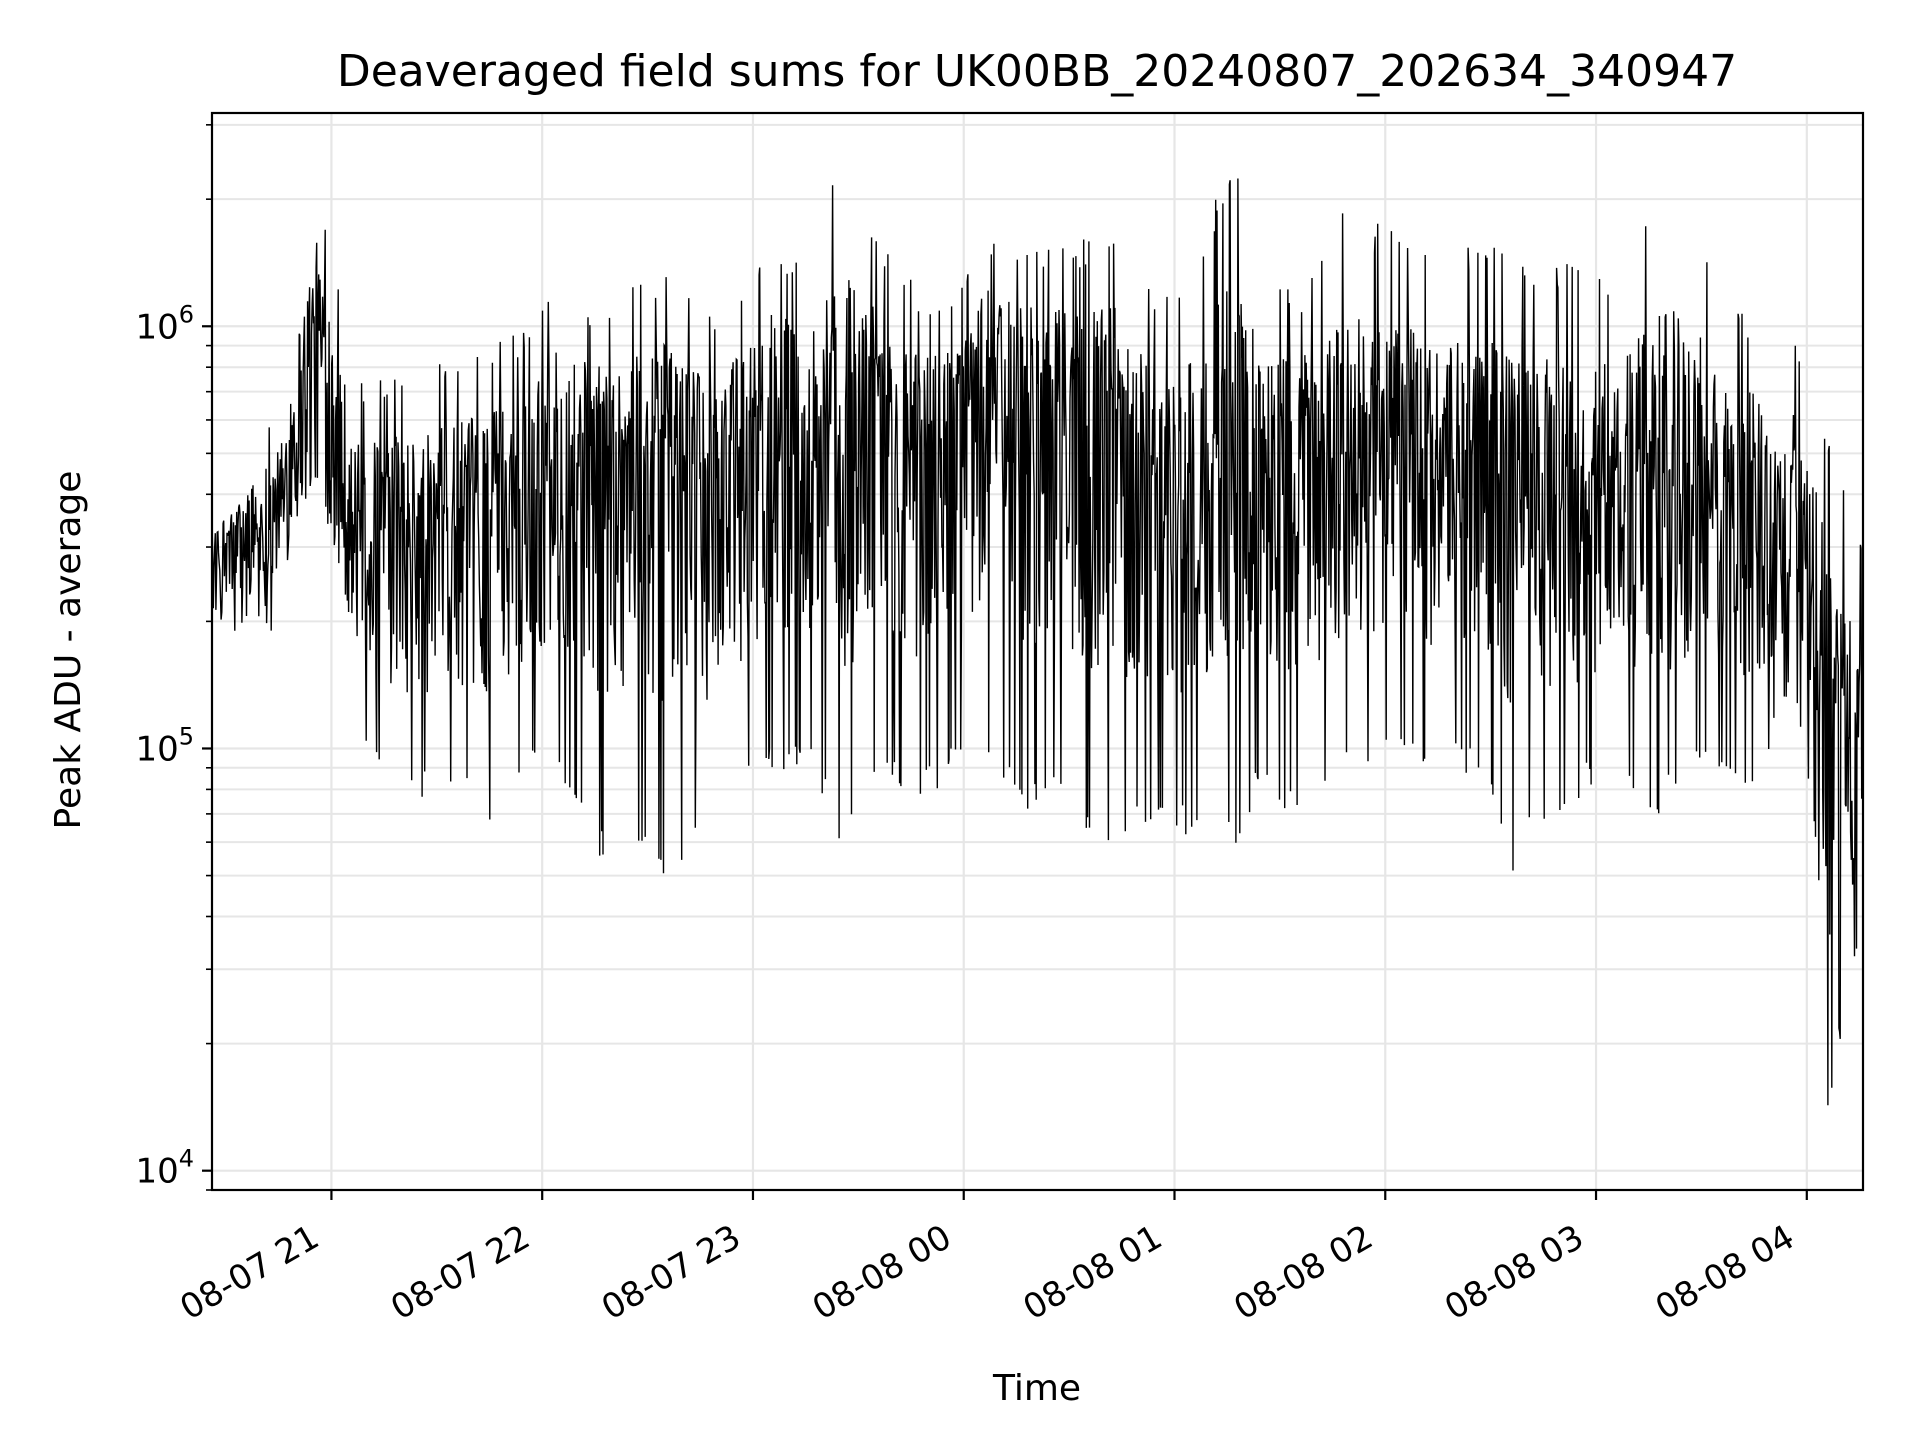  What do you see at coordinates (186, 314) in the screenshot?
I see `y-tick-label-exponent: 6` at bounding box center [186, 314].